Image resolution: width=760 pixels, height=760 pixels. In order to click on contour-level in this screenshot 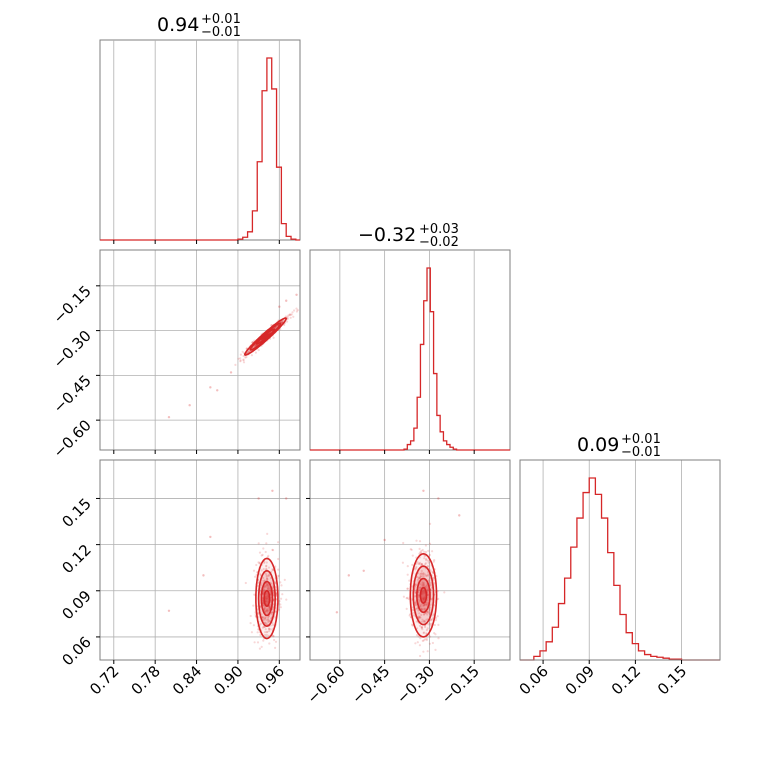, I will do `click(423, 595)`.